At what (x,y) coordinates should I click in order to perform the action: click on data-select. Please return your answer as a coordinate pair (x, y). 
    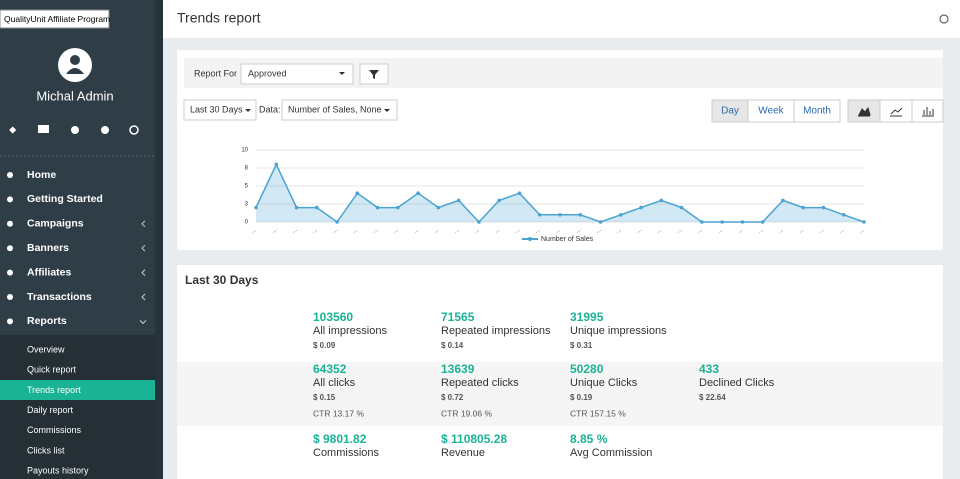
    Looking at the image, I should click on (339, 110).